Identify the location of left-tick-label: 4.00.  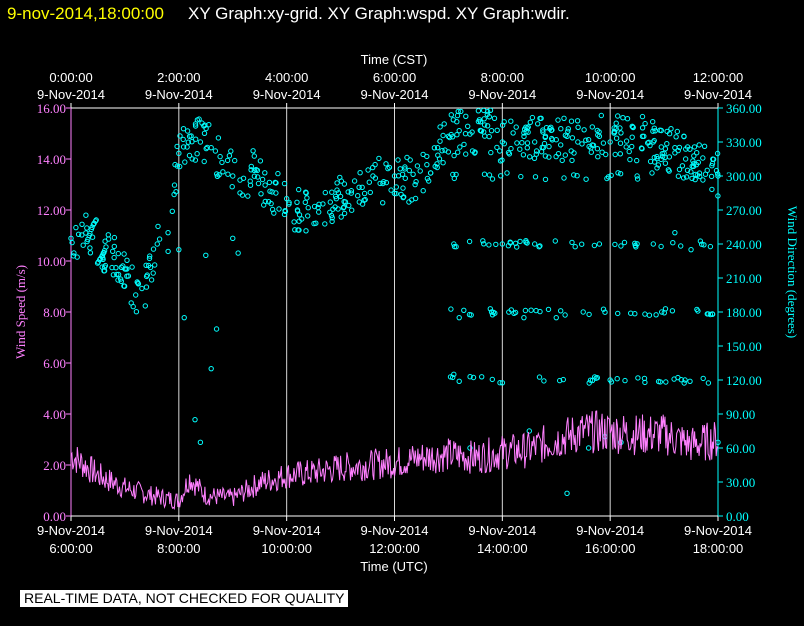
(54, 414).